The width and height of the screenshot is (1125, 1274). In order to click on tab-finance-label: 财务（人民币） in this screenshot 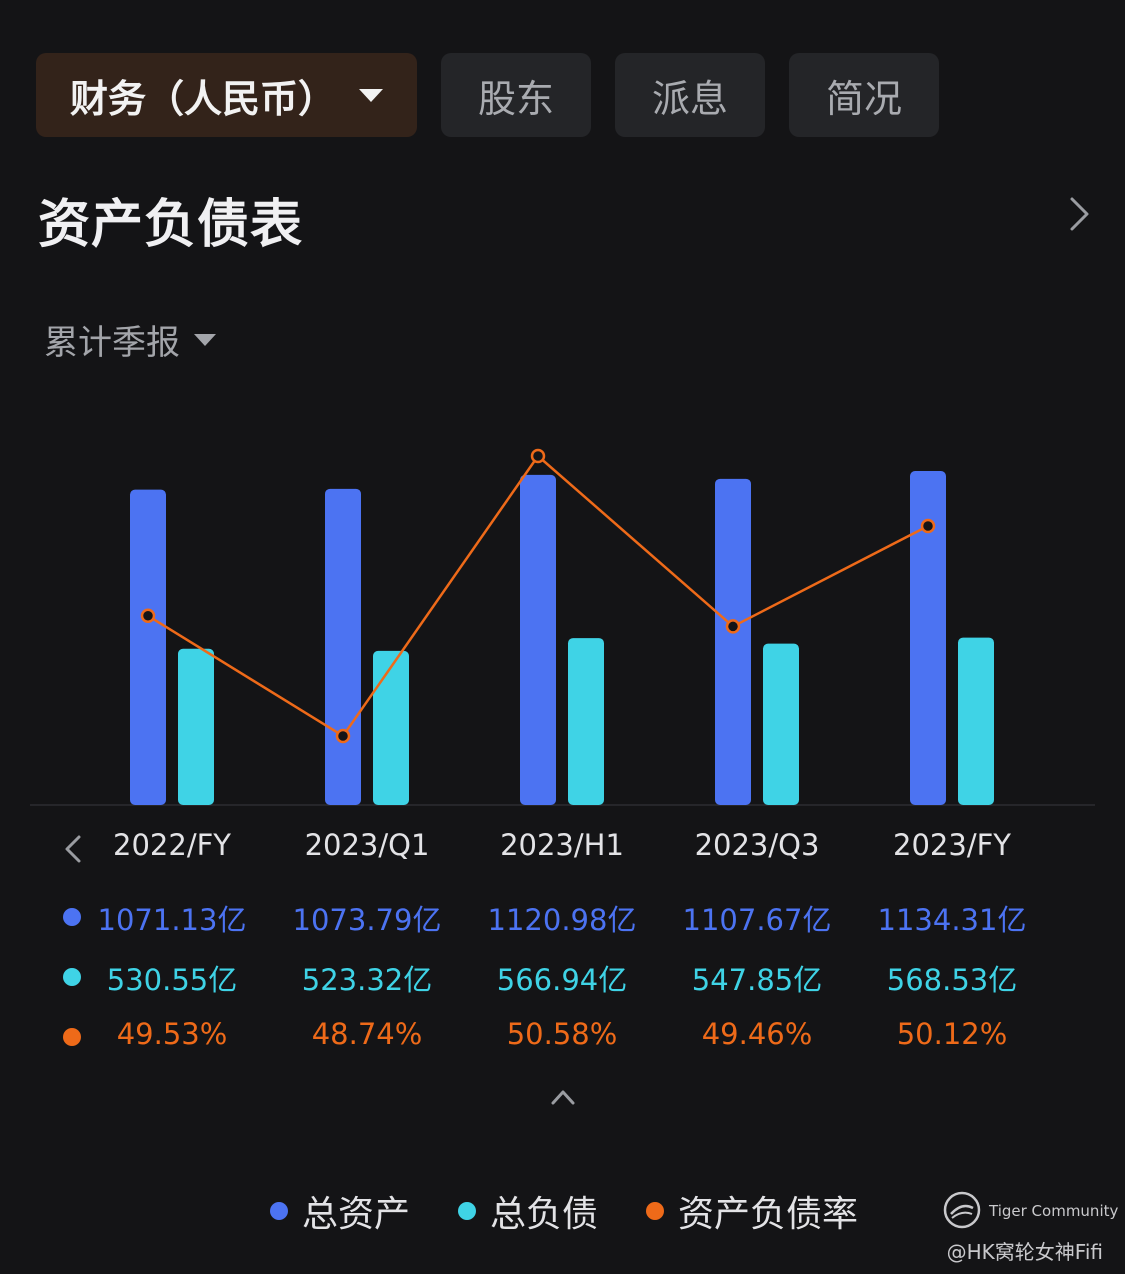, I will do `click(203, 98)`.